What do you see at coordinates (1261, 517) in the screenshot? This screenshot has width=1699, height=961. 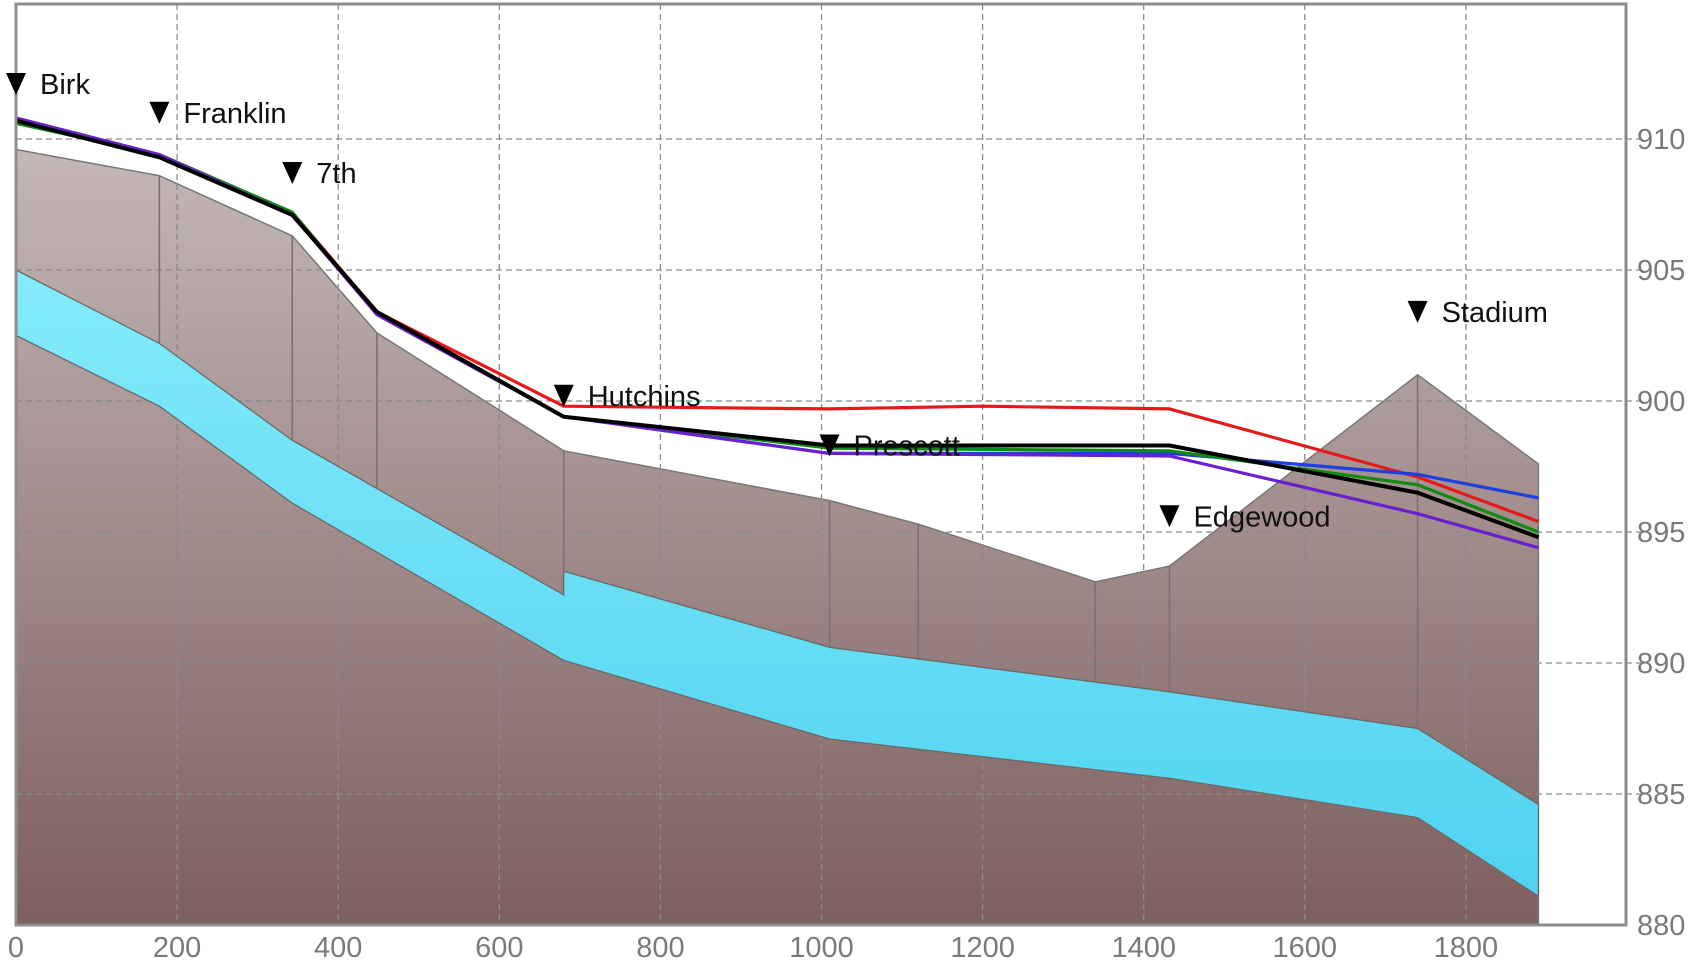 I see `manhole-label: Edgewood` at bounding box center [1261, 517].